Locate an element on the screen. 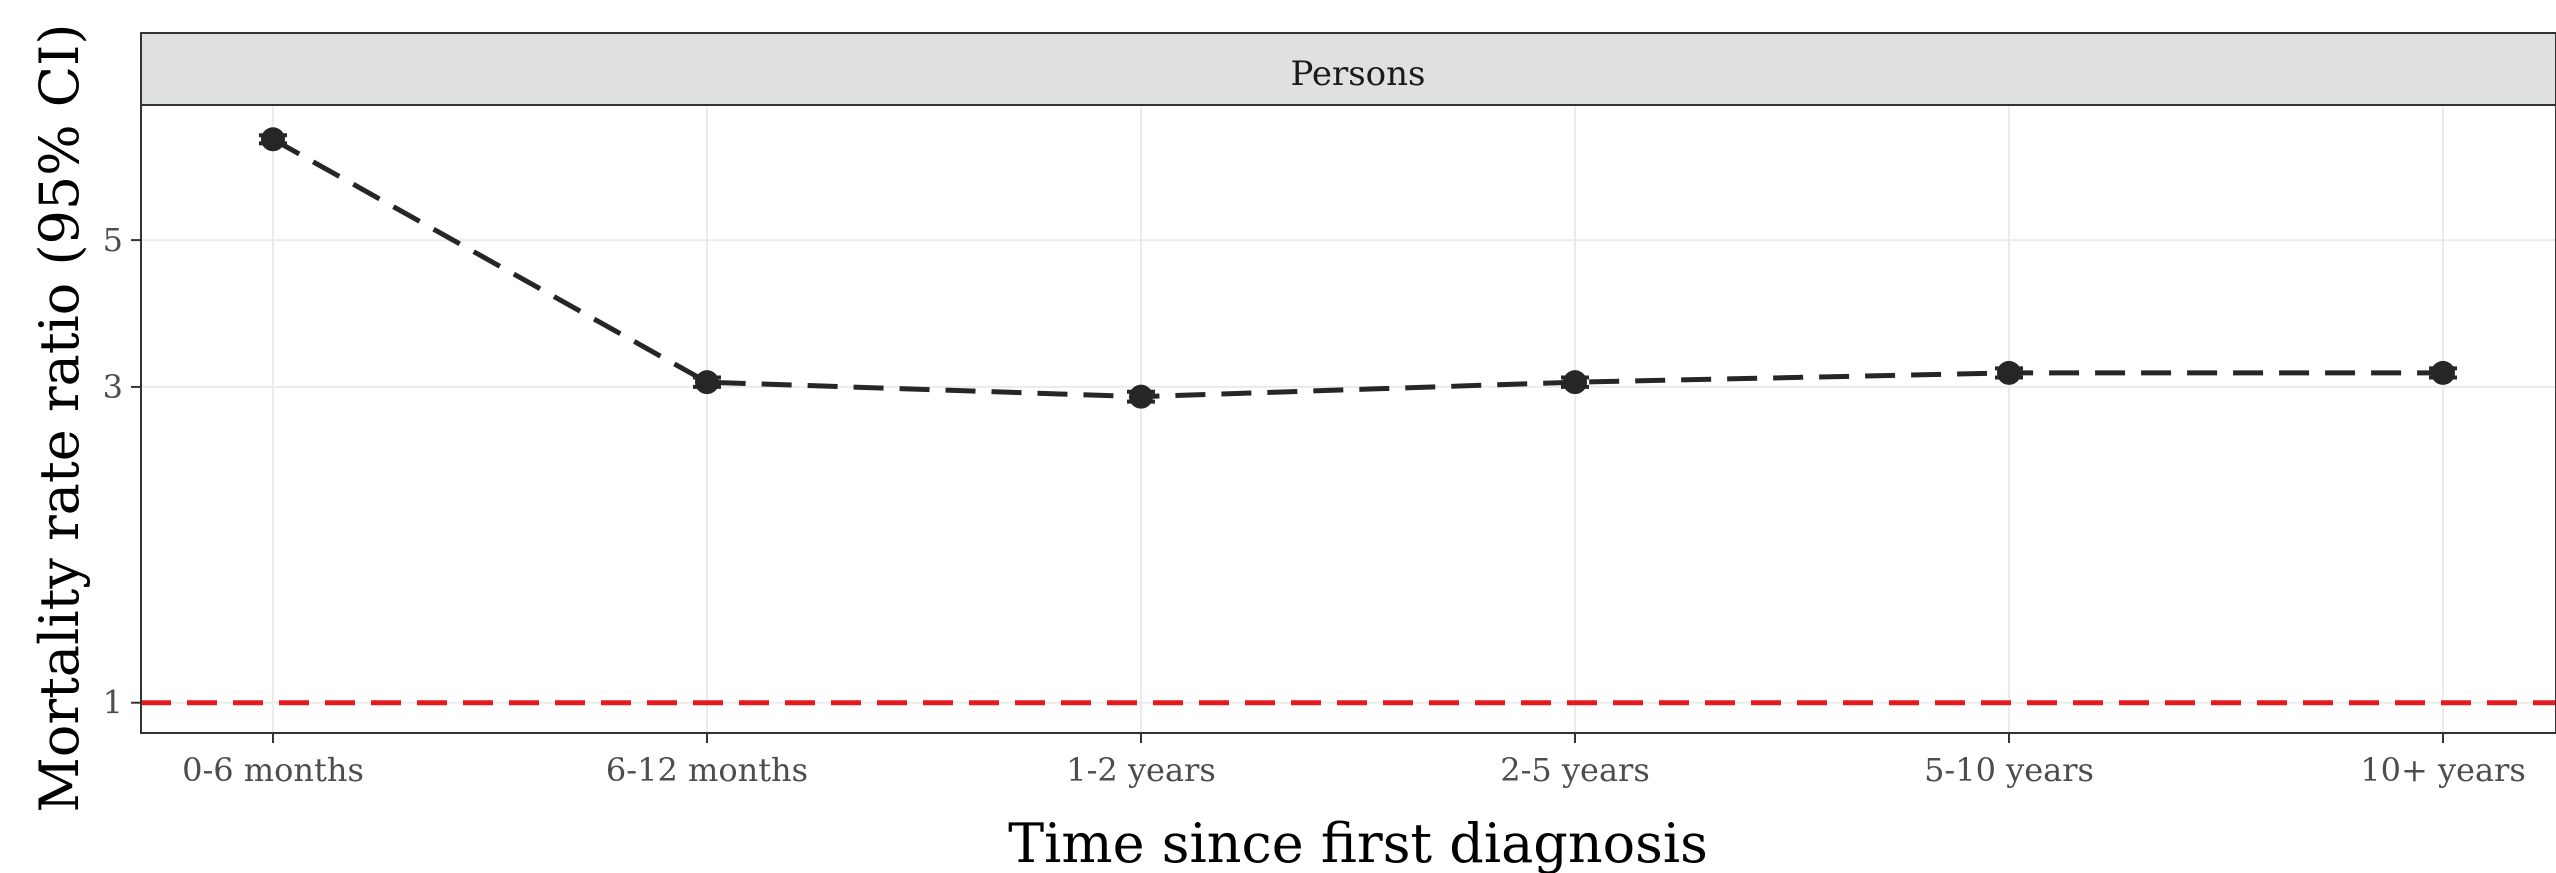 Image resolution: width=2556 pixels, height=873 pixels. x-tick-label: 2-5 years is located at coordinates (1575, 770).